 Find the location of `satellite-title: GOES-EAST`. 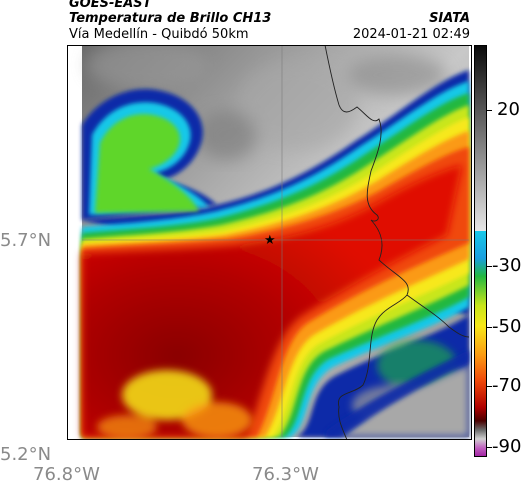

satellite-title: GOES-EAST is located at coordinates (110, 5).